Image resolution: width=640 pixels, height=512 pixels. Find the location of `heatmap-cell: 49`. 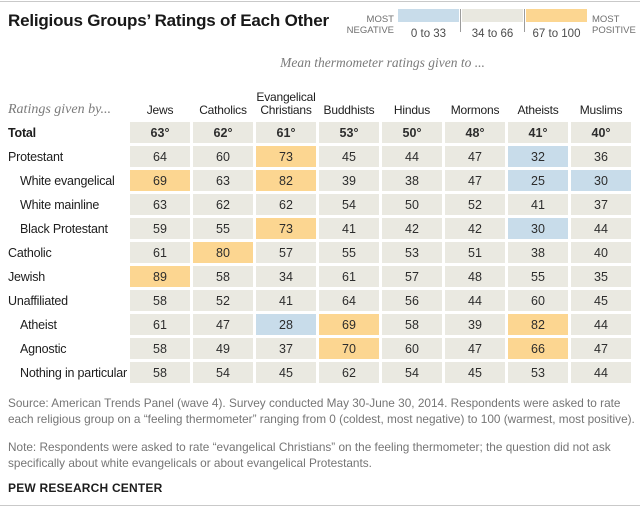

heatmap-cell: 49 is located at coordinates (223, 348).